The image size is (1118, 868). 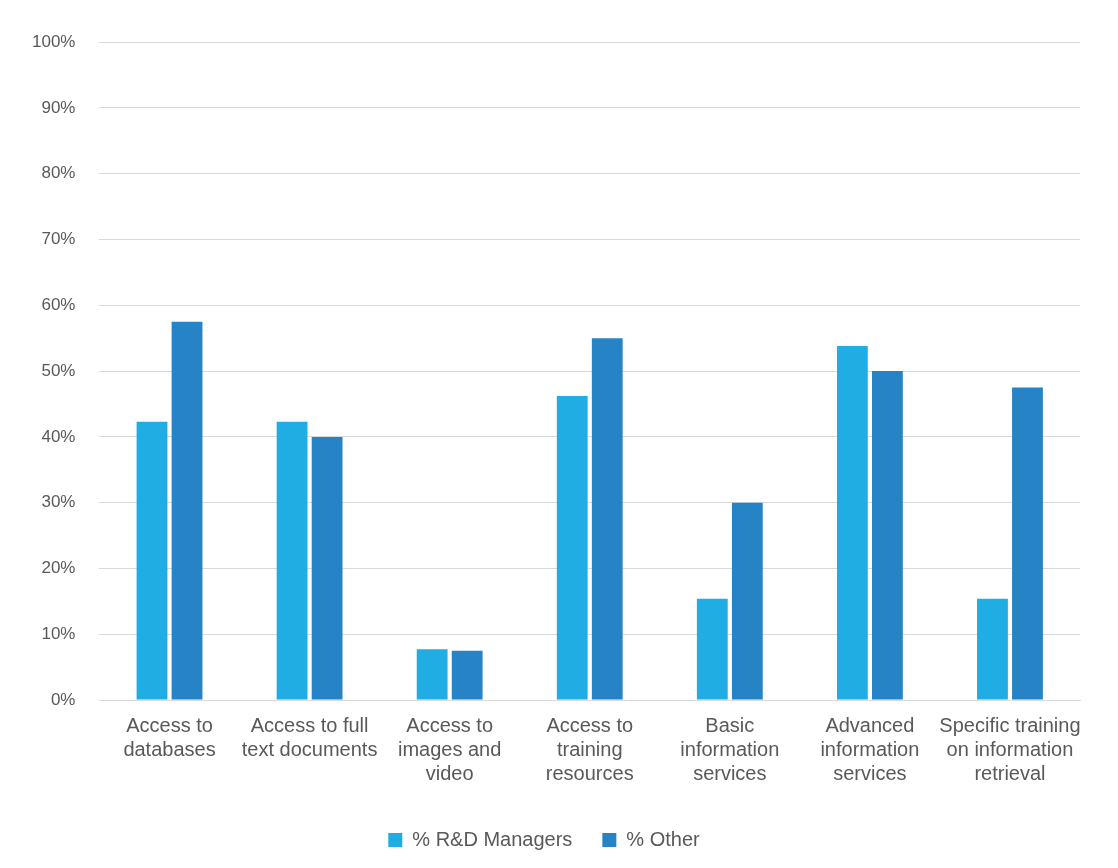 What do you see at coordinates (58, 239) in the screenshot?
I see `y-tick-label: 70%` at bounding box center [58, 239].